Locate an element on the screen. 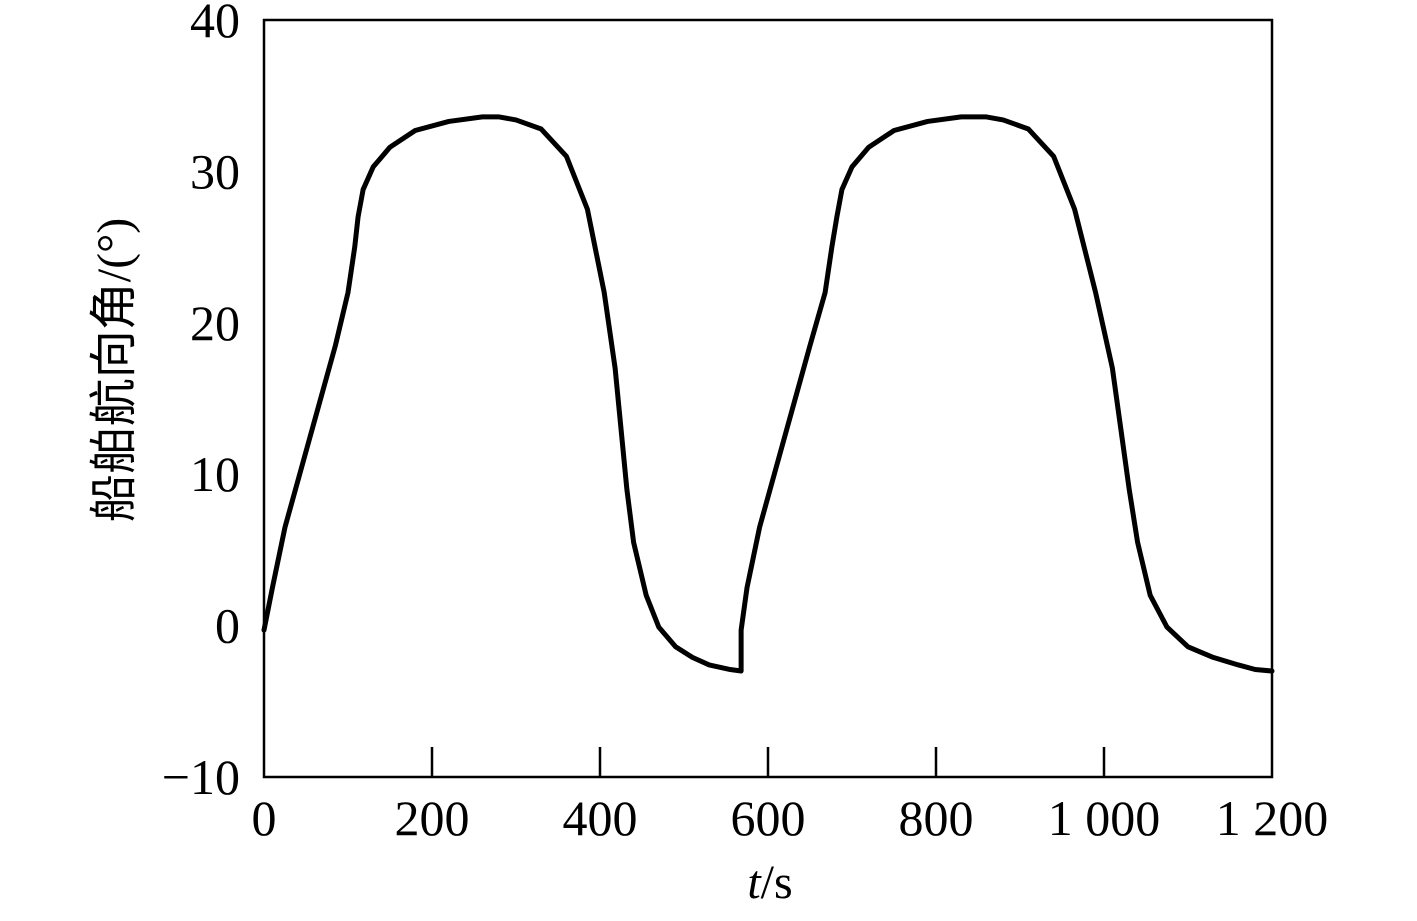  x-tick-label: 0 is located at coordinates (264, 818).